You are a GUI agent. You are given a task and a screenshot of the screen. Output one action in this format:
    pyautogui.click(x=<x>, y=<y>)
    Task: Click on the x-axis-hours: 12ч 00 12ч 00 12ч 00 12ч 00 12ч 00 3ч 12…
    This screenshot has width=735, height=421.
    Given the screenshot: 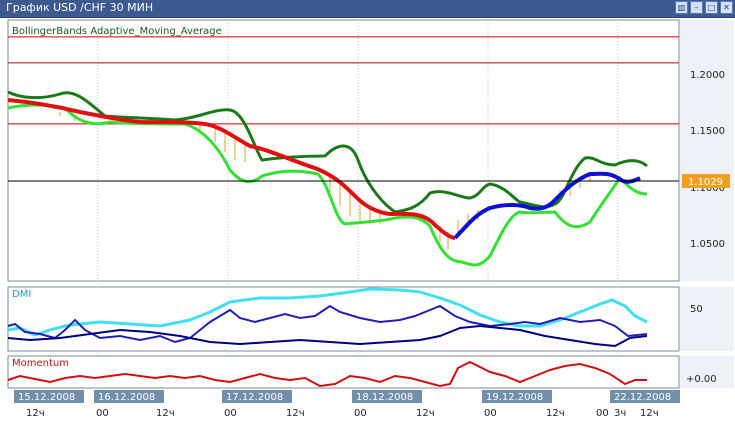 What is the action you would take?
    pyautogui.click(x=342, y=413)
    